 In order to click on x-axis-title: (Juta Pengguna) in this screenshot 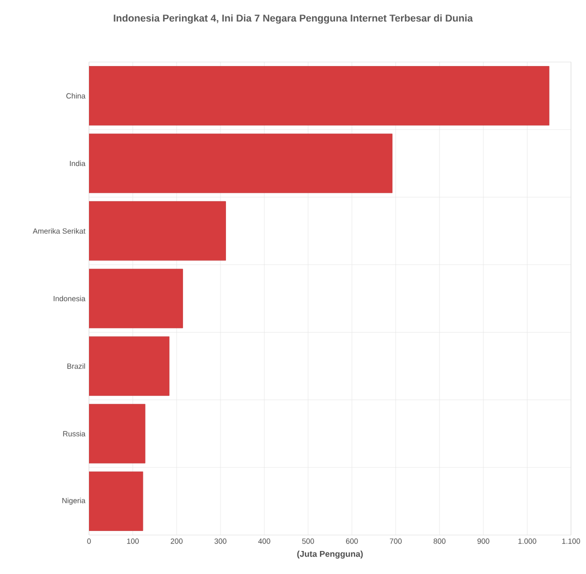, I will do `click(330, 554)`.